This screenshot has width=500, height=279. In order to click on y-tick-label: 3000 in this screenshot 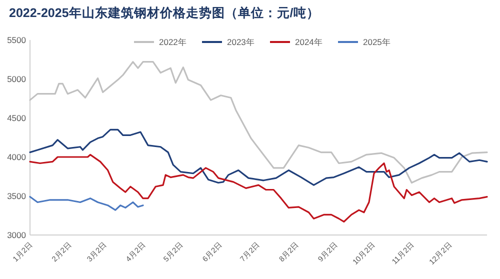, I will do `click(16, 235)`.